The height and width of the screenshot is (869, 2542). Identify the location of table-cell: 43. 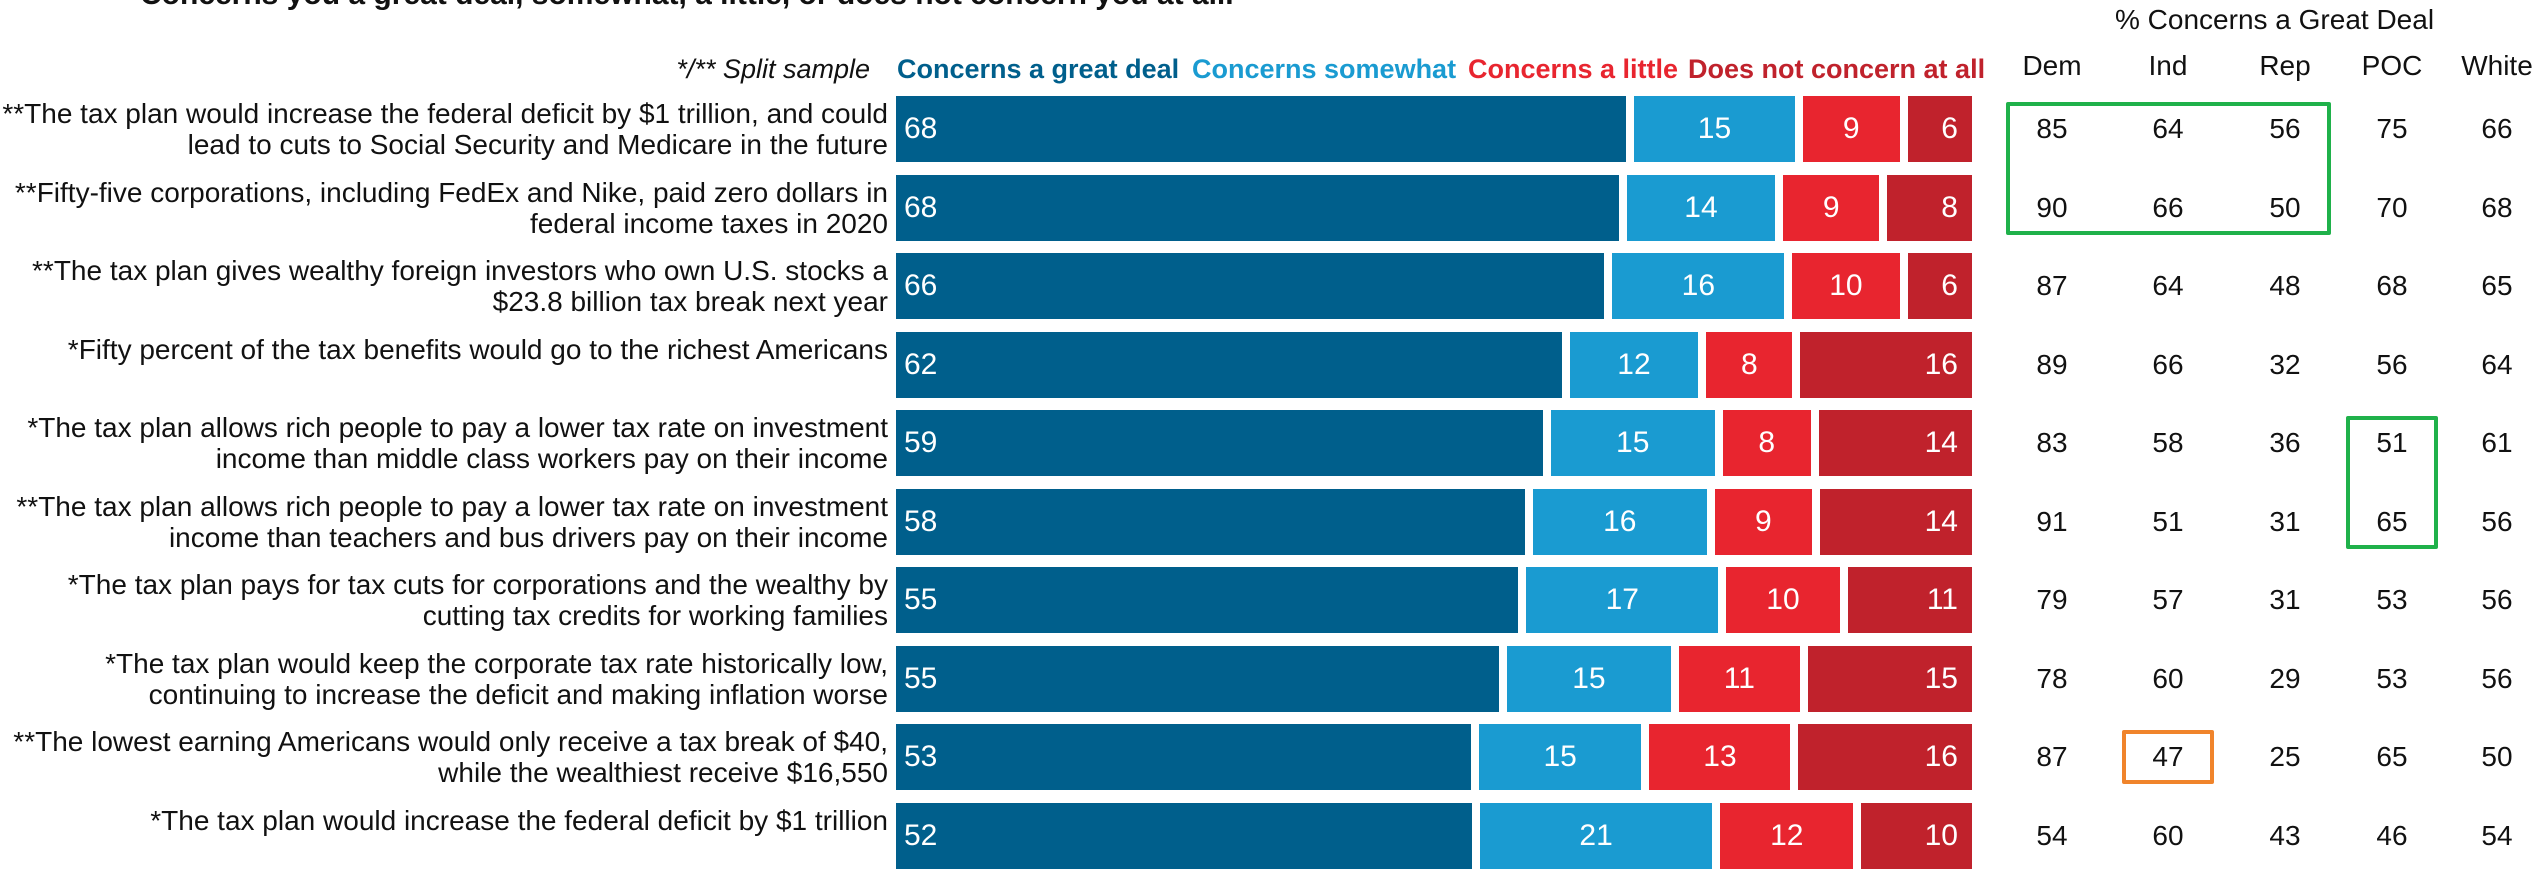
(2285, 835).